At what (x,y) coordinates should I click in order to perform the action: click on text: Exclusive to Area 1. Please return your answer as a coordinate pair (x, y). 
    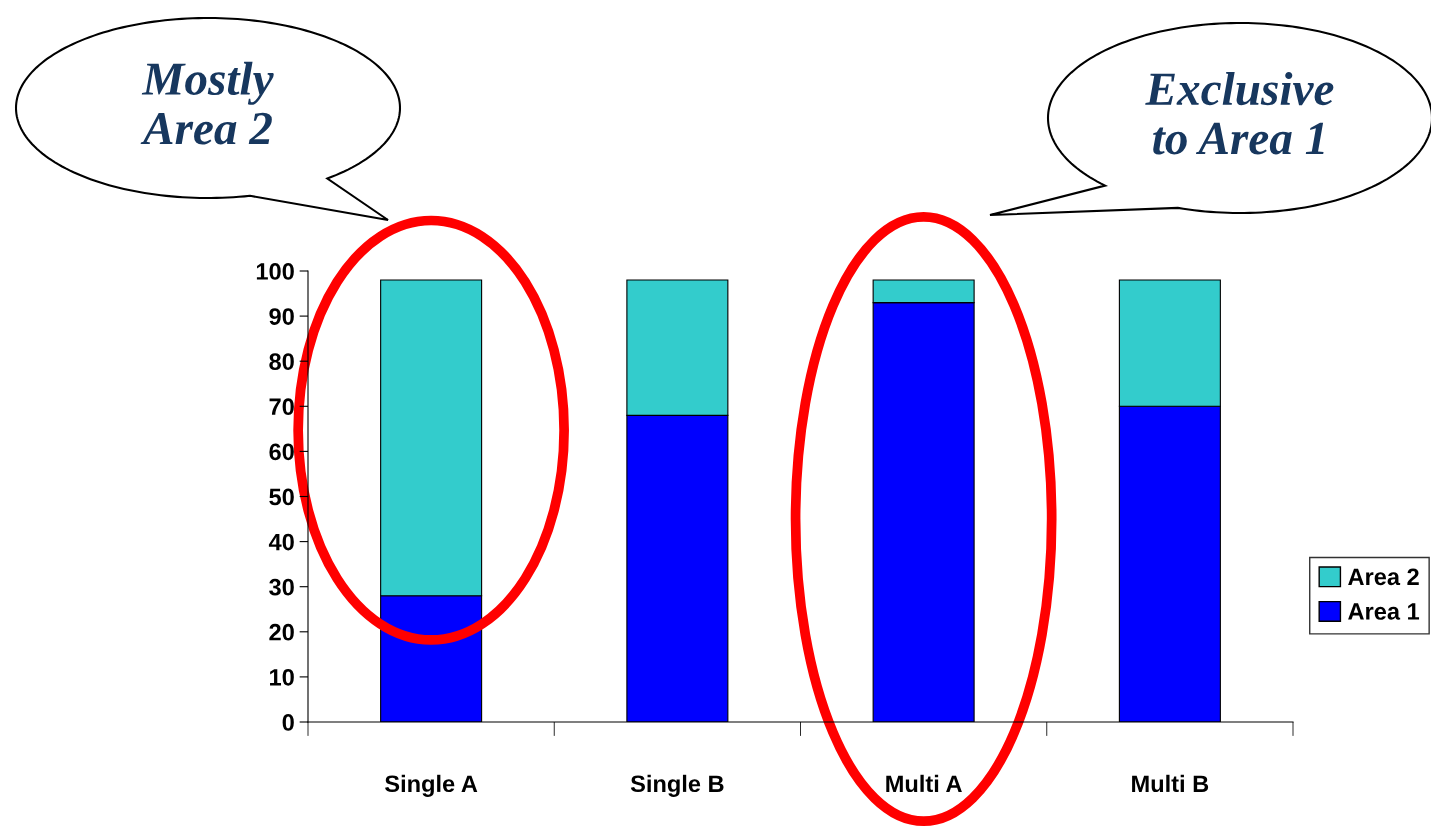
    Looking at the image, I should click on (1239, 113).